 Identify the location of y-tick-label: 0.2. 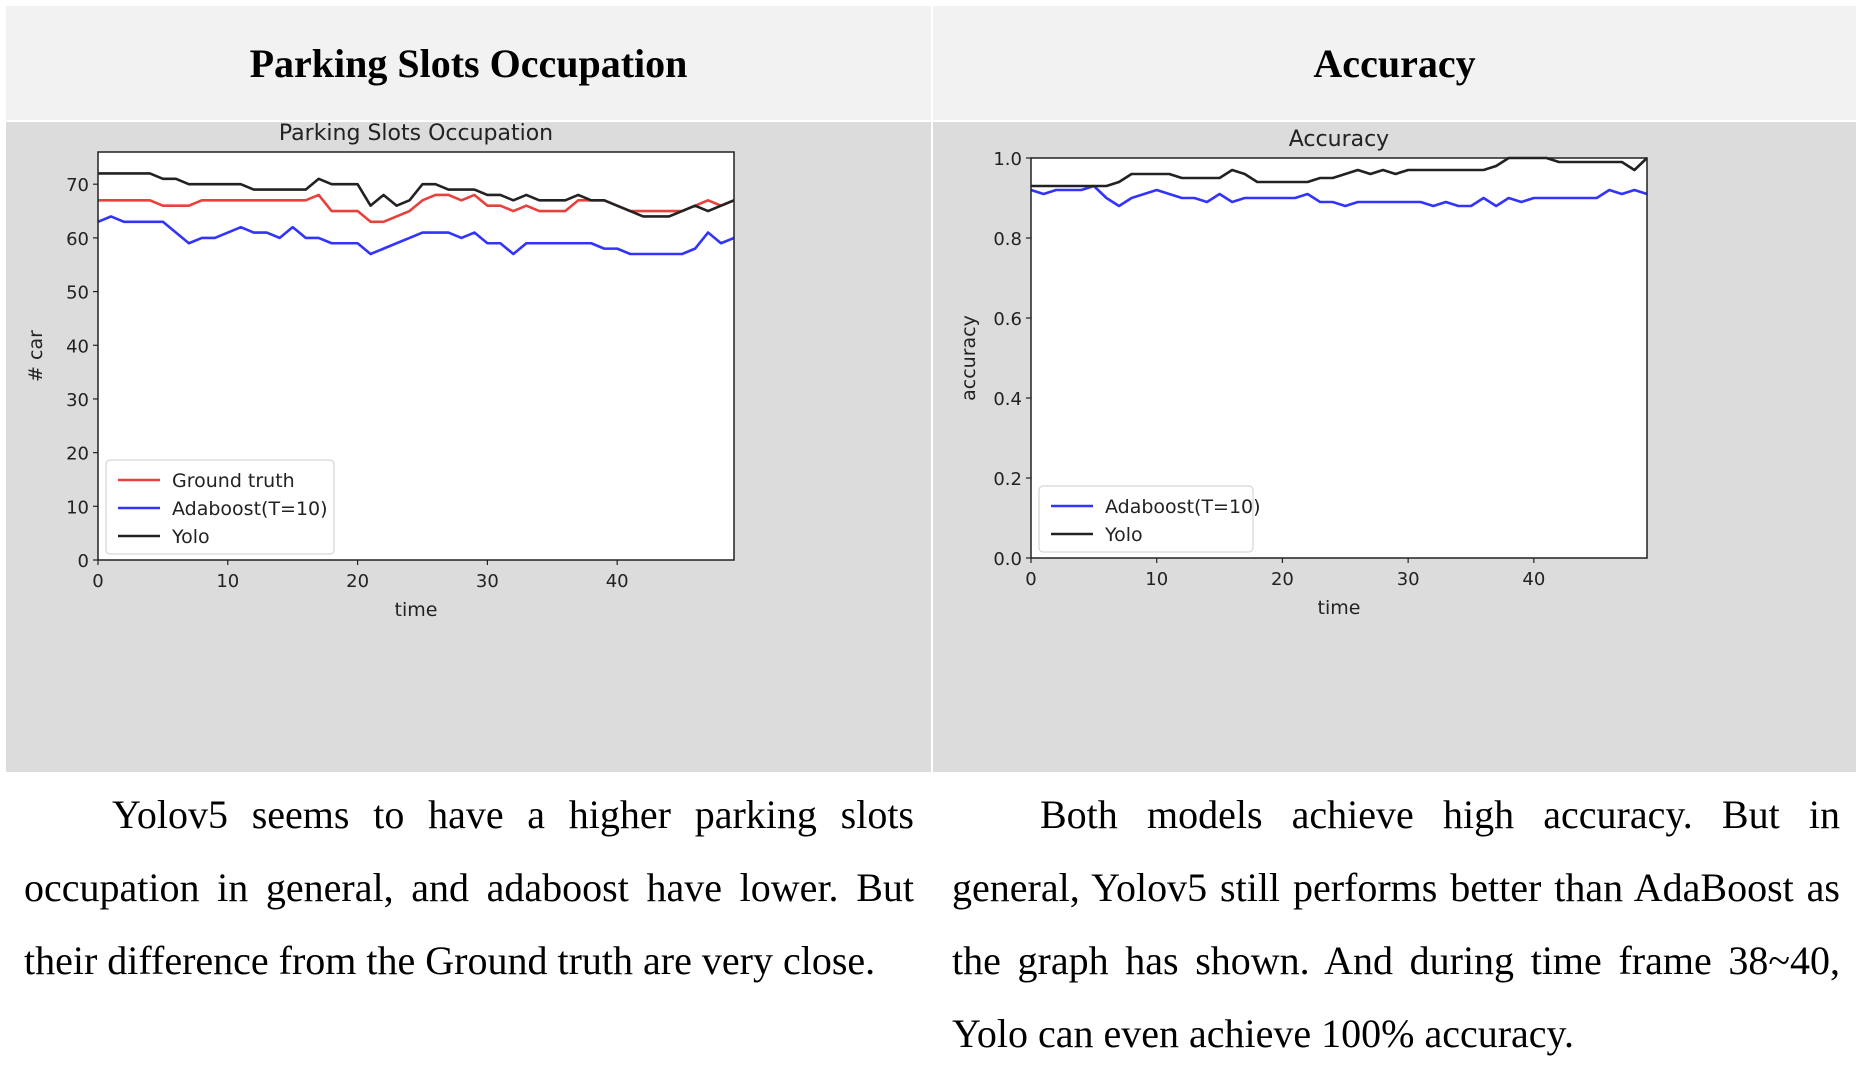
(1007, 479).